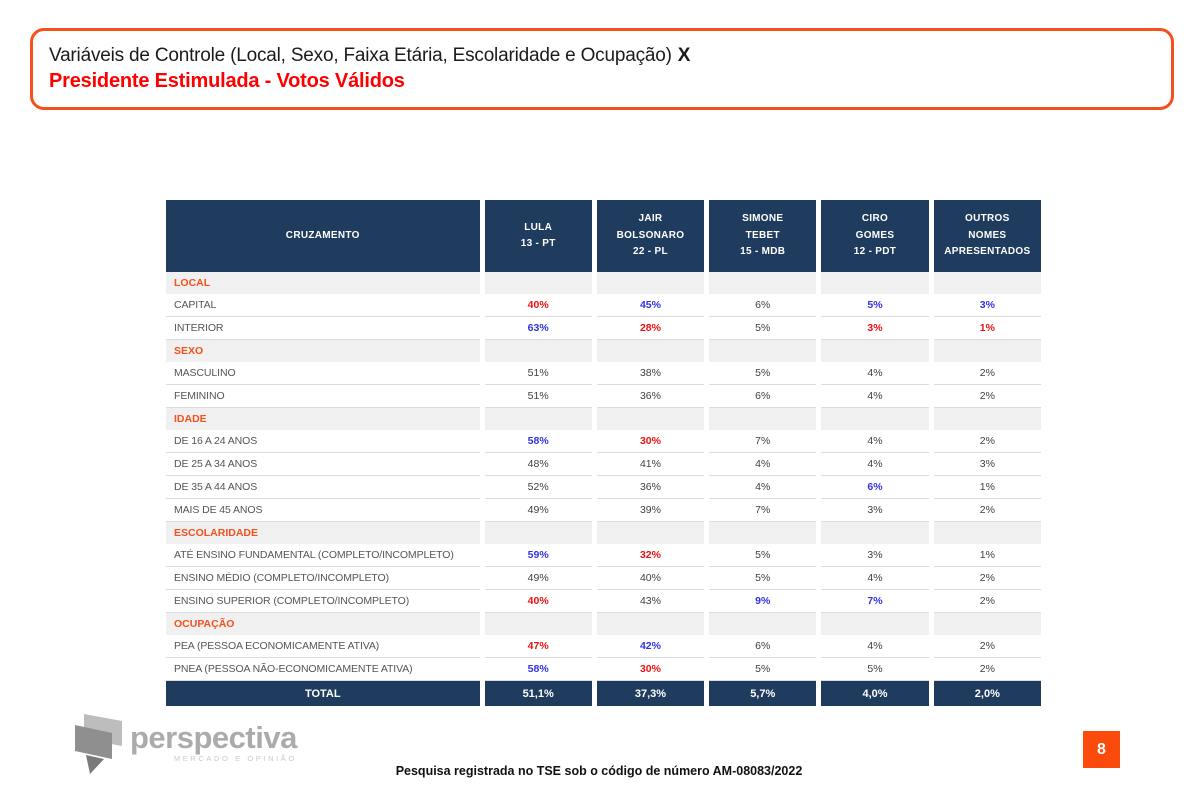 The image size is (1198, 786). I want to click on table-row: DE 25 A 34 ANOS 48% 41% 4% 4% 3%, so click(603, 464).